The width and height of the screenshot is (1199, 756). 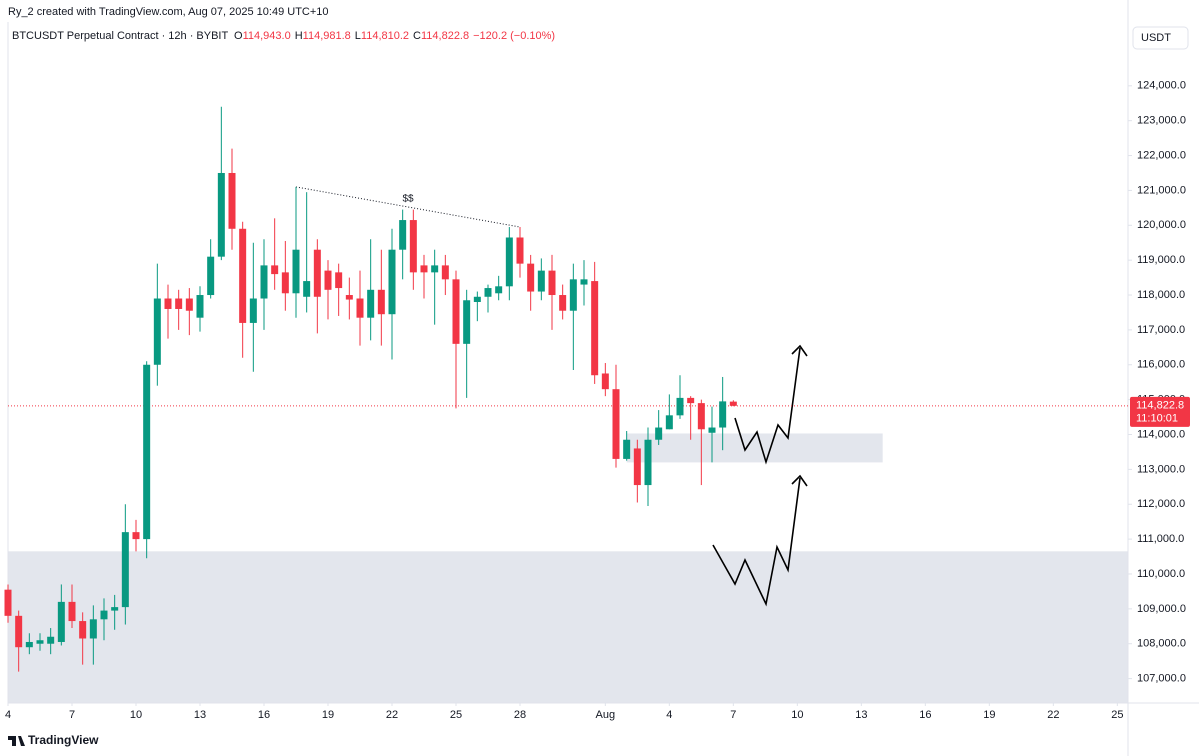 I want to click on y-tick-label: 117,000.0, so click(x=1161, y=330).